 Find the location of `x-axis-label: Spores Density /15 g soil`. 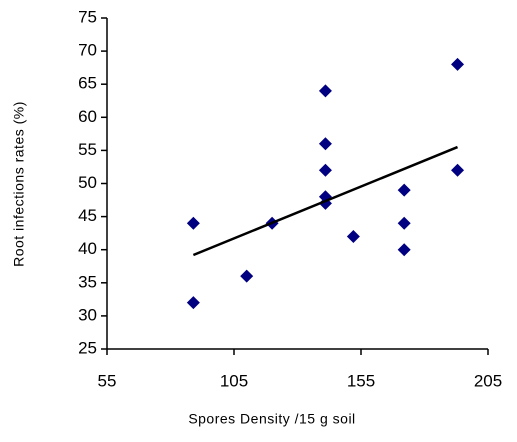

x-axis-label: Spores Density /15 g soil is located at coordinates (271, 419).